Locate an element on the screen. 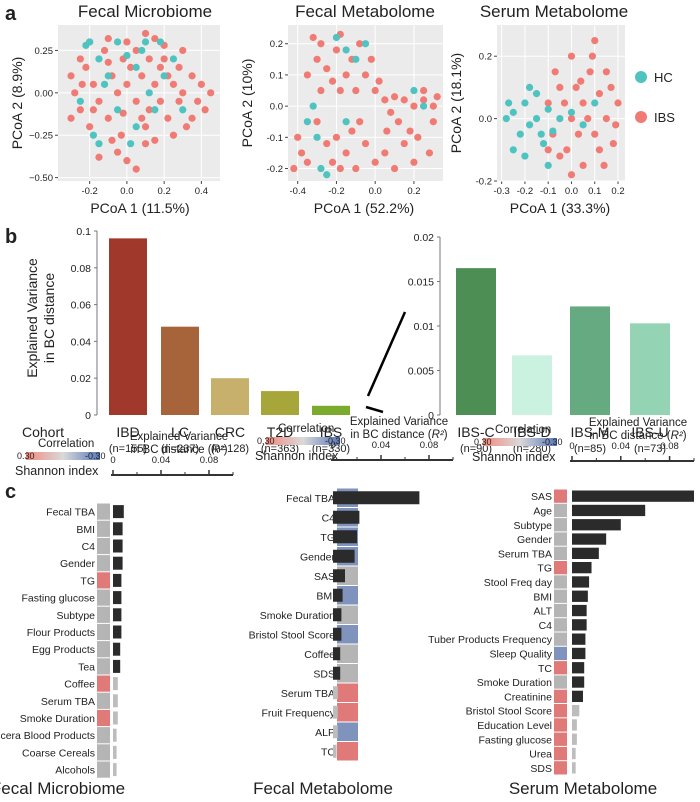  category-label: IBD is located at coordinates (127, 432).